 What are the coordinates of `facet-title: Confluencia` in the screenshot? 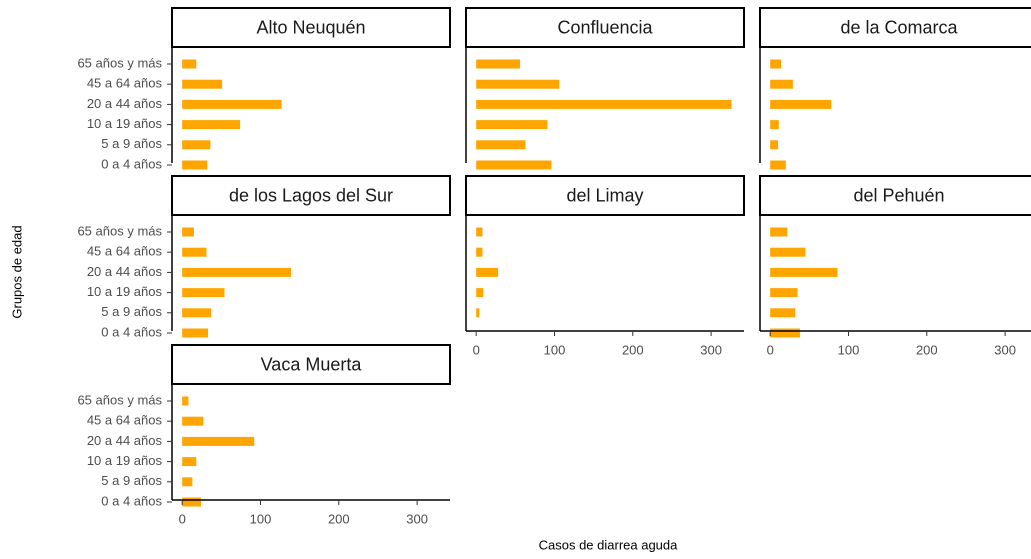 It's located at (605, 27).